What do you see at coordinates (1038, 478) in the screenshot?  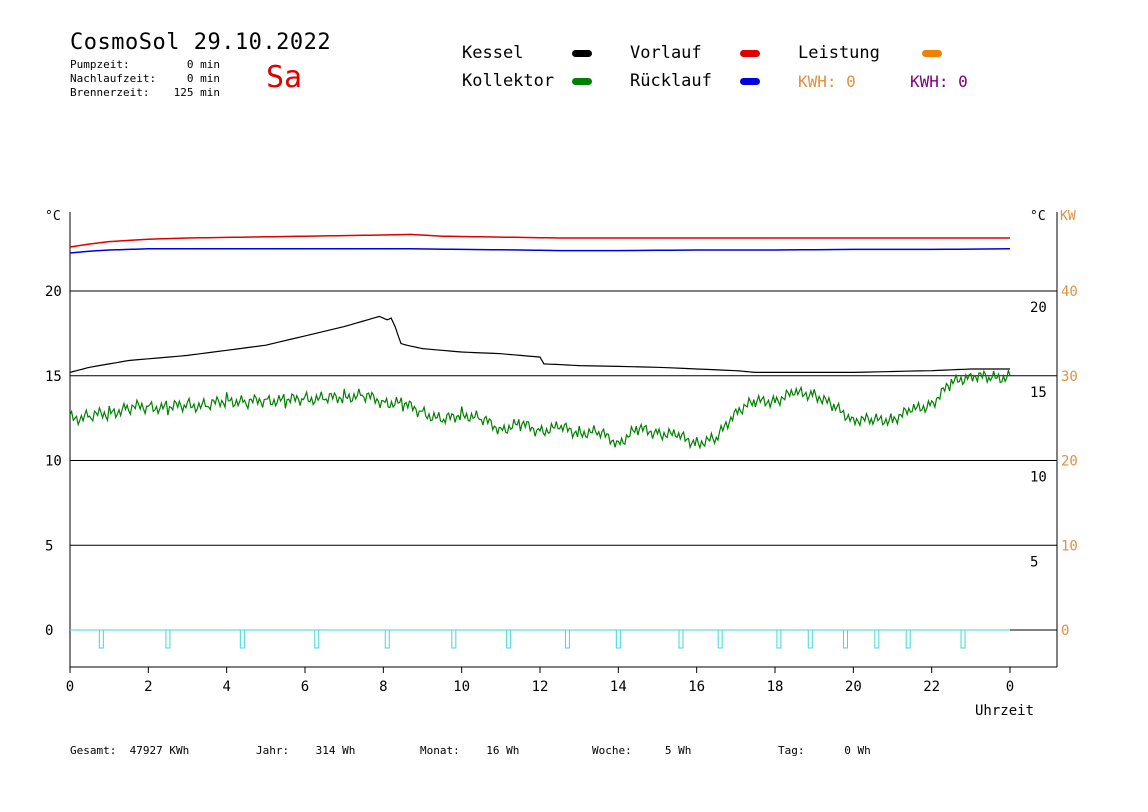 I see `y-tick-label-right: 10` at bounding box center [1038, 478].